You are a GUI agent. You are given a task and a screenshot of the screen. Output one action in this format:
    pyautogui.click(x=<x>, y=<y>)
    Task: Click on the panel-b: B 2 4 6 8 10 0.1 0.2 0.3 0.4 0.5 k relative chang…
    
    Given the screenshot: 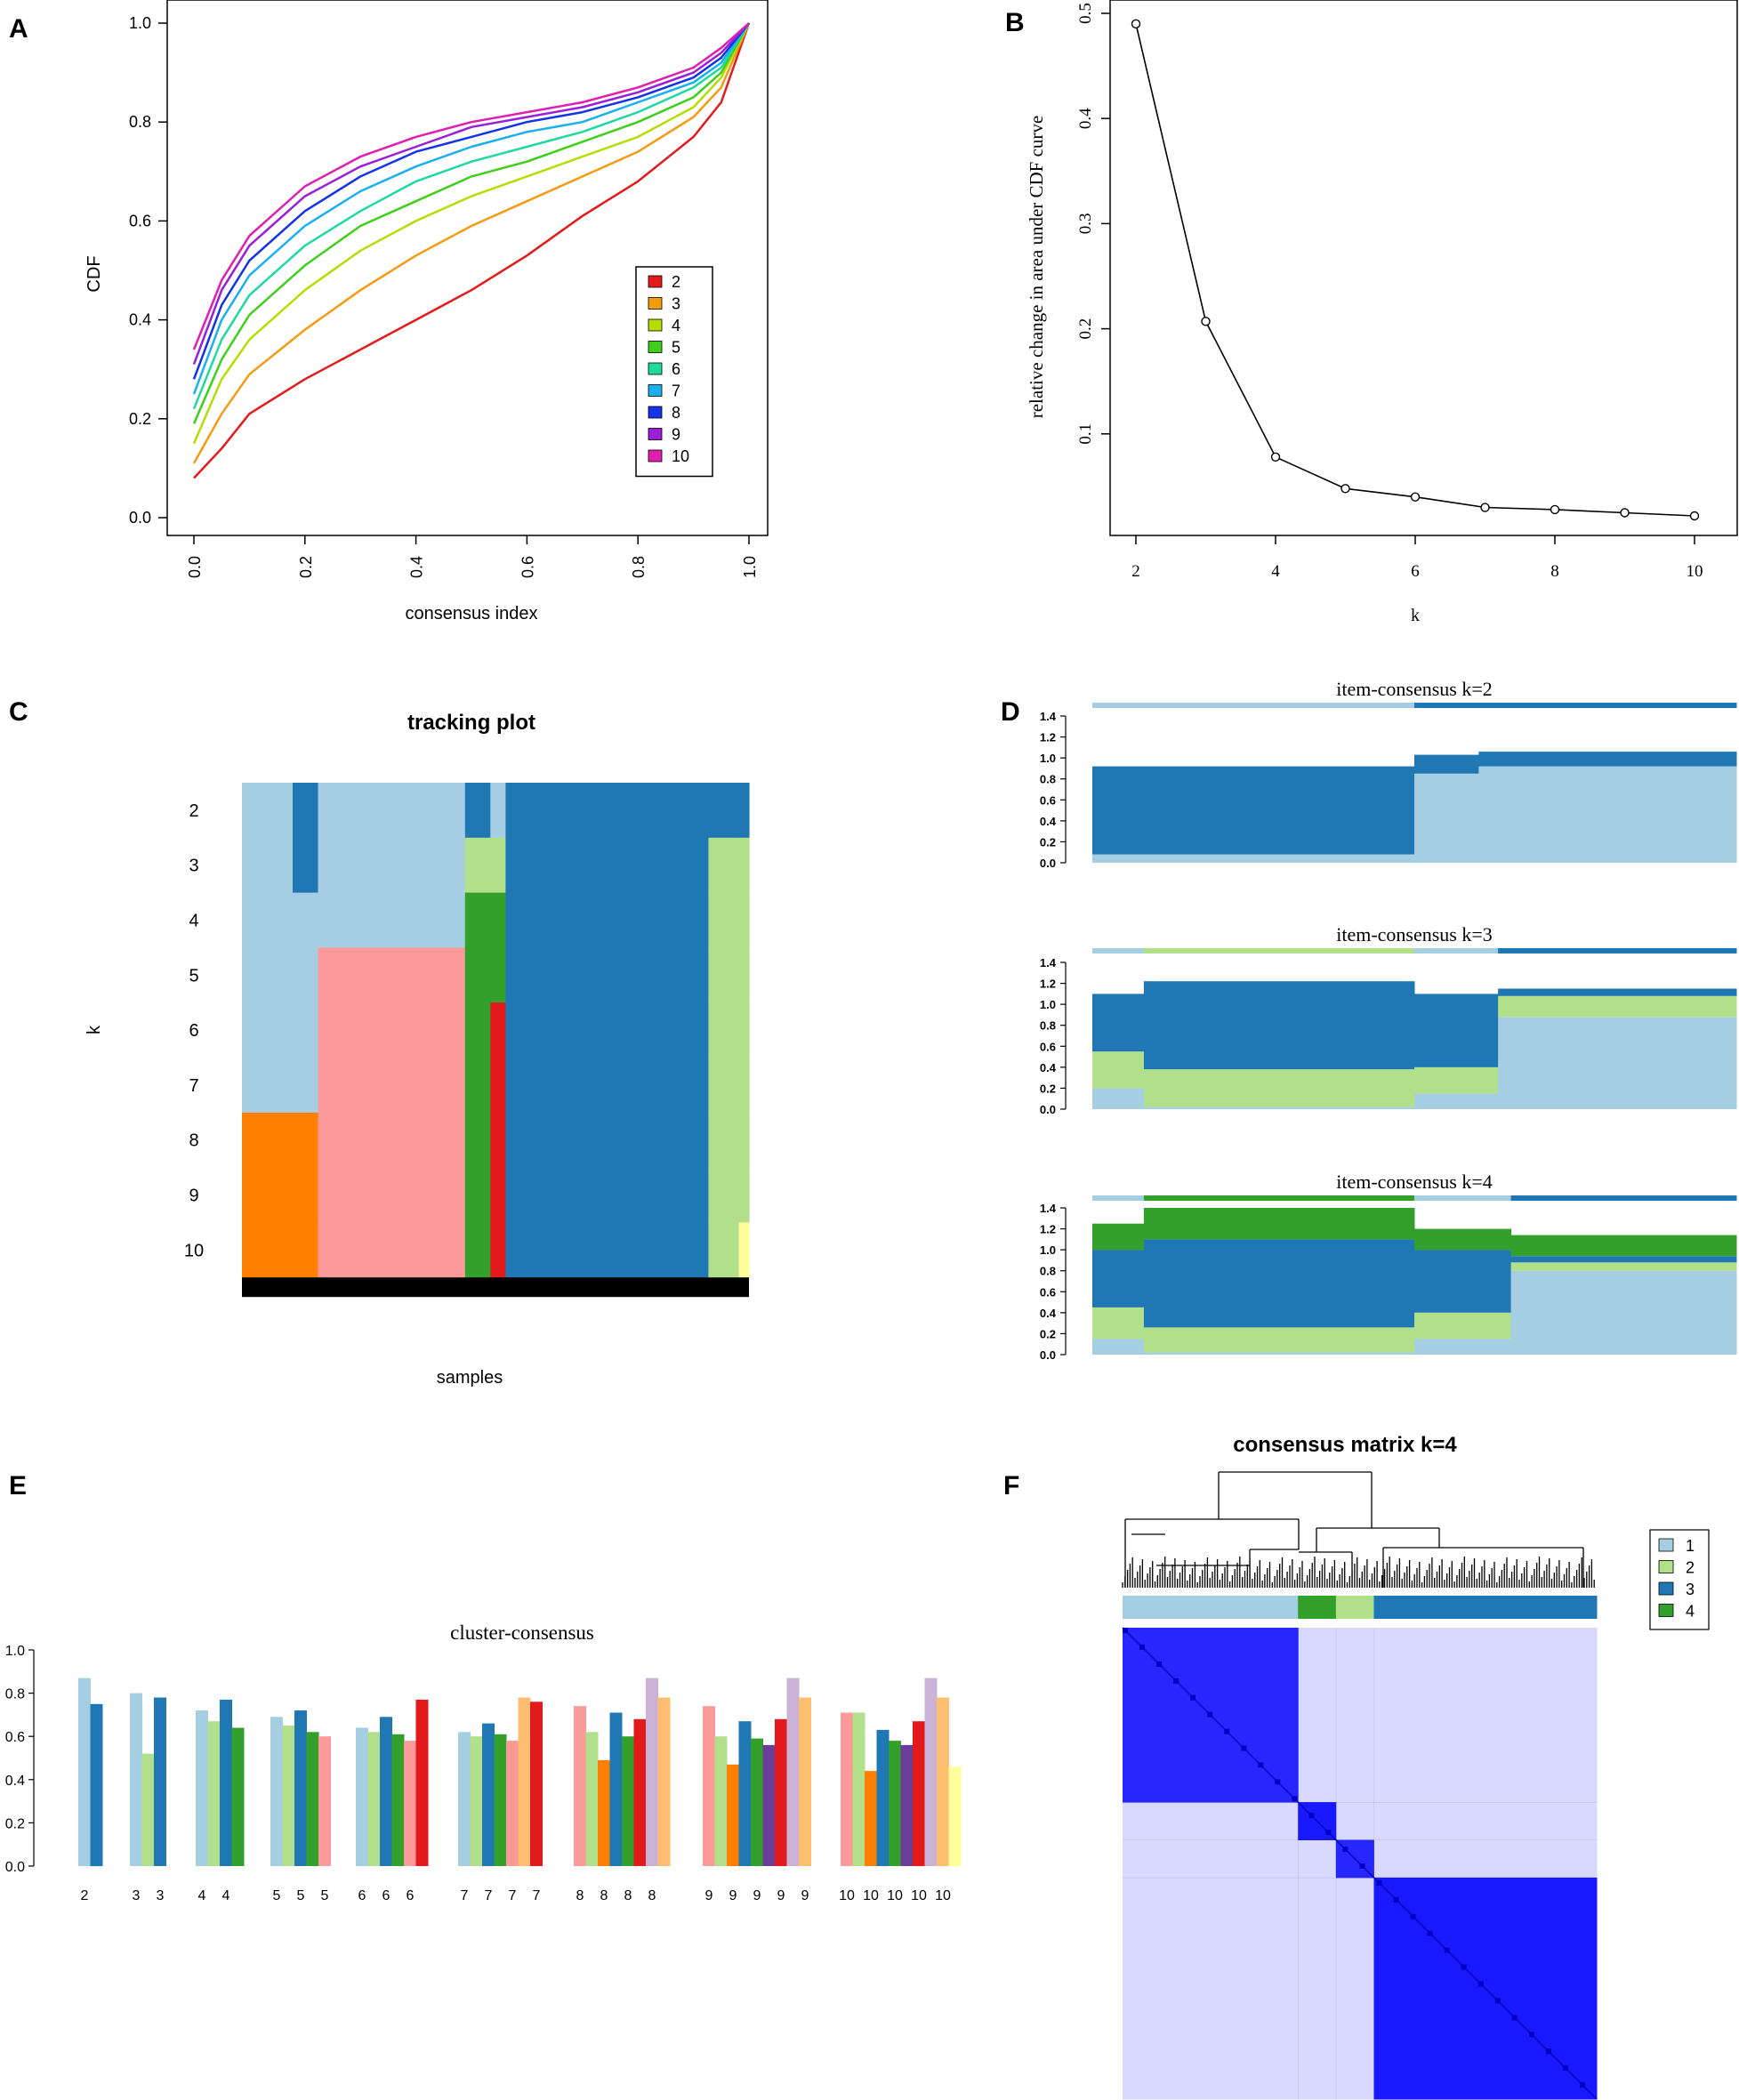 What is the action you would take?
    pyautogui.click(x=1371, y=312)
    